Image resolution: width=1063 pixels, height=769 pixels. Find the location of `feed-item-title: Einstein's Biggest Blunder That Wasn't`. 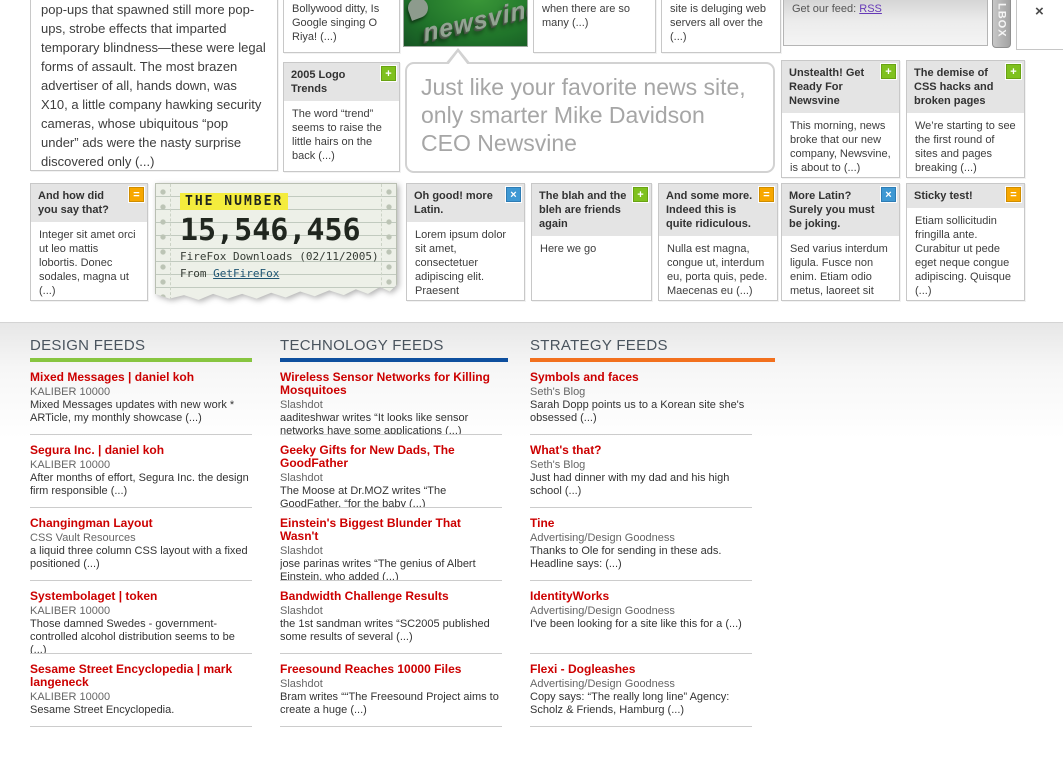

feed-item-title: Einstein's Biggest Blunder That Wasn't is located at coordinates (370, 529).